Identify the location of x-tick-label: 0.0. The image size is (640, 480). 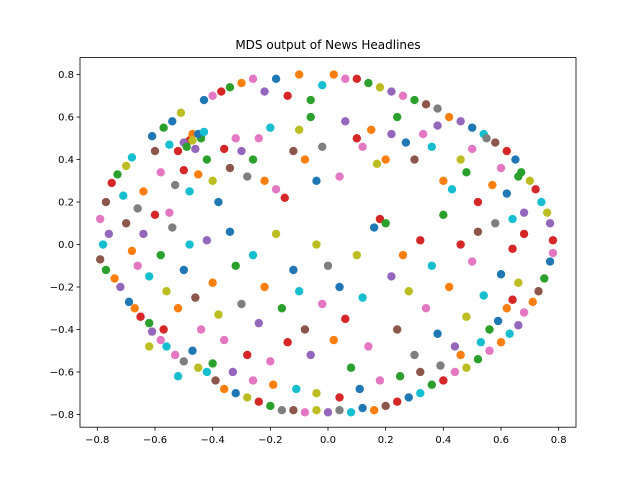
(328, 440).